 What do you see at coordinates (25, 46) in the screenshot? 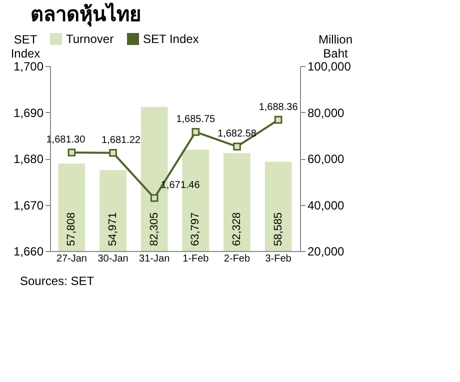
I see `y-axis-title: SET Index` at bounding box center [25, 46].